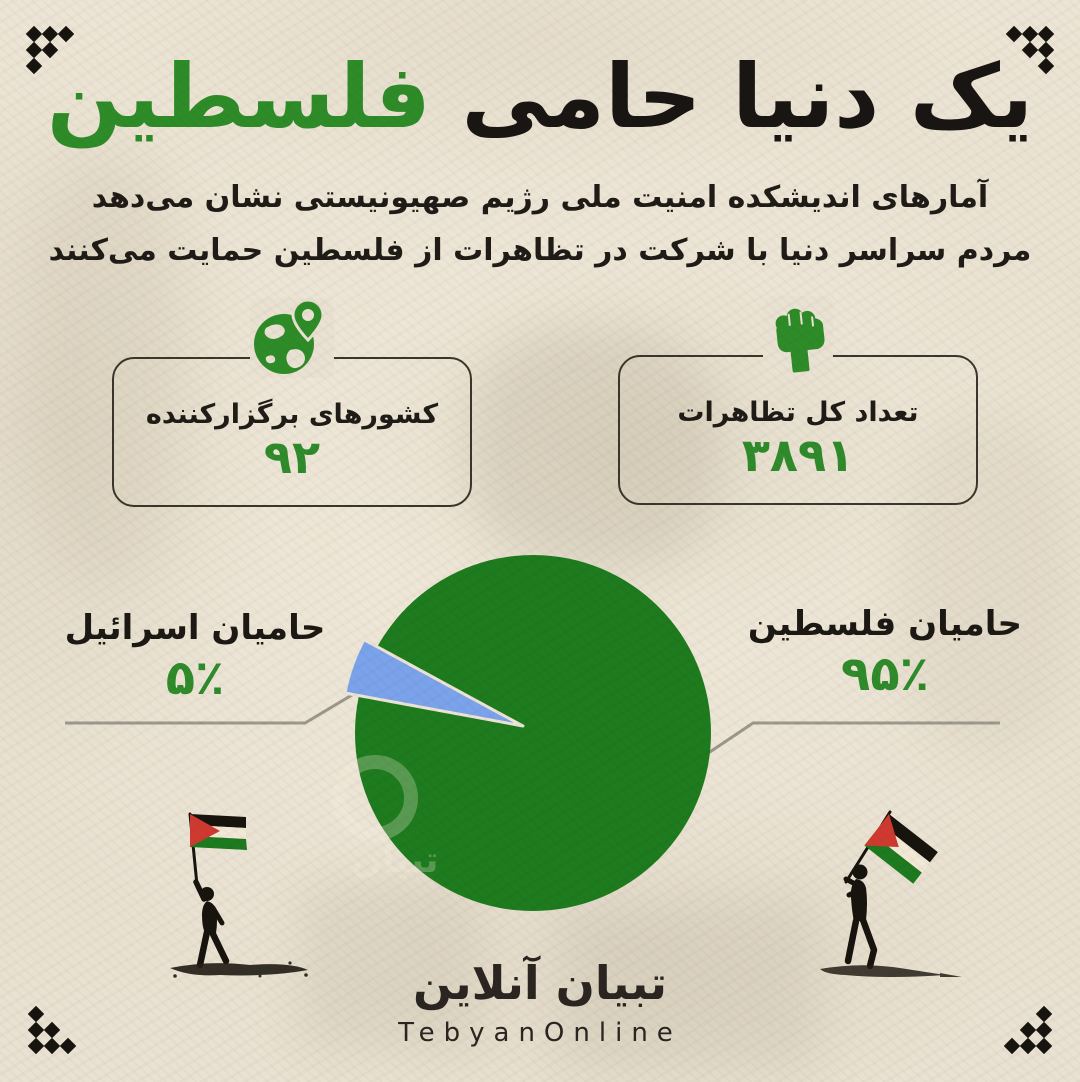 The height and width of the screenshot is (1082, 1080). I want to click on title-green-part: فلسطین, so click(239, 96).